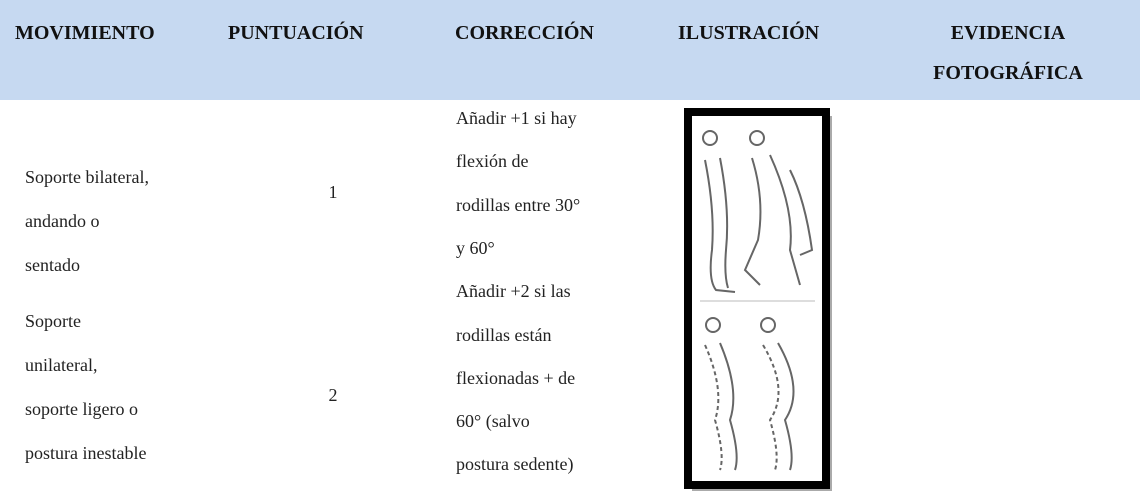  Describe the element at coordinates (52, 265) in the screenshot. I see `movimiento-text: sentado` at that location.